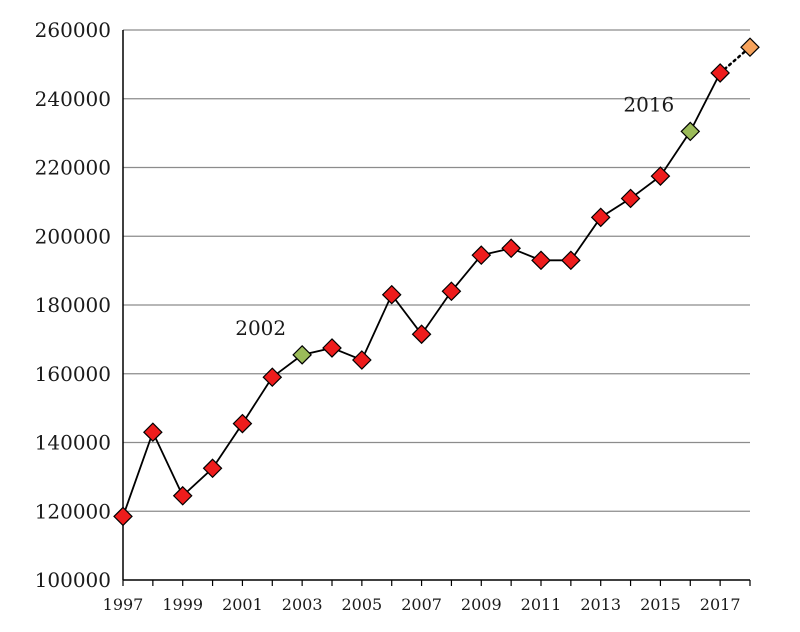  Describe the element at coordinates (630, 198) in the screenshot. I see `data-point-2014` at that location.